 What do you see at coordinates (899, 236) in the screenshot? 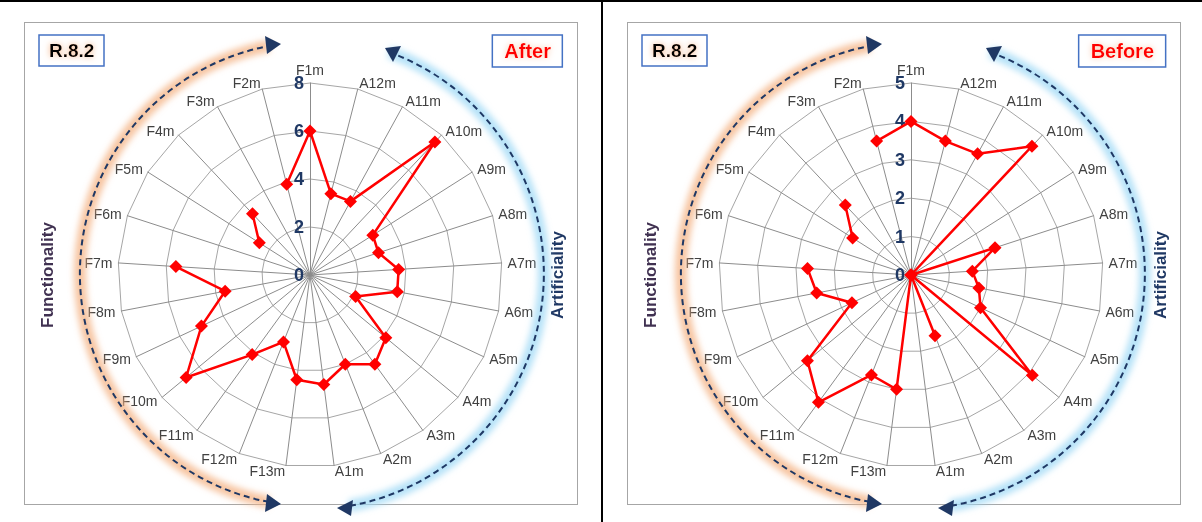
I see `y-tick-label: 1` at bounding box center [899, 236].